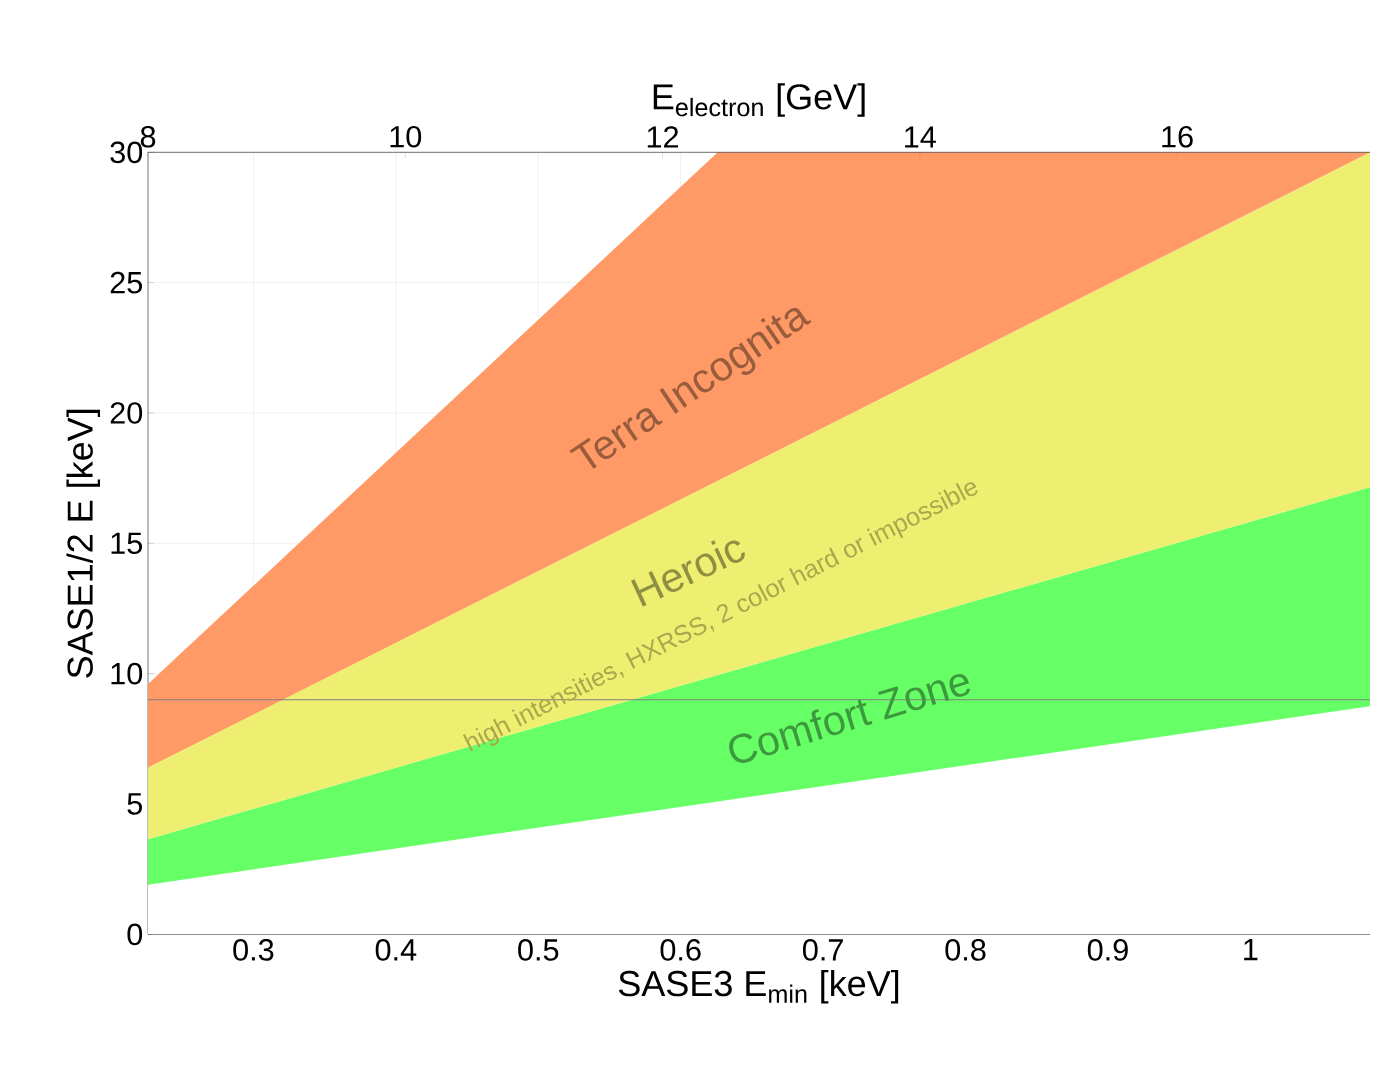 The image size is (1384, 1081). I want to click on y-tick-label: 30, so click(126, 152).